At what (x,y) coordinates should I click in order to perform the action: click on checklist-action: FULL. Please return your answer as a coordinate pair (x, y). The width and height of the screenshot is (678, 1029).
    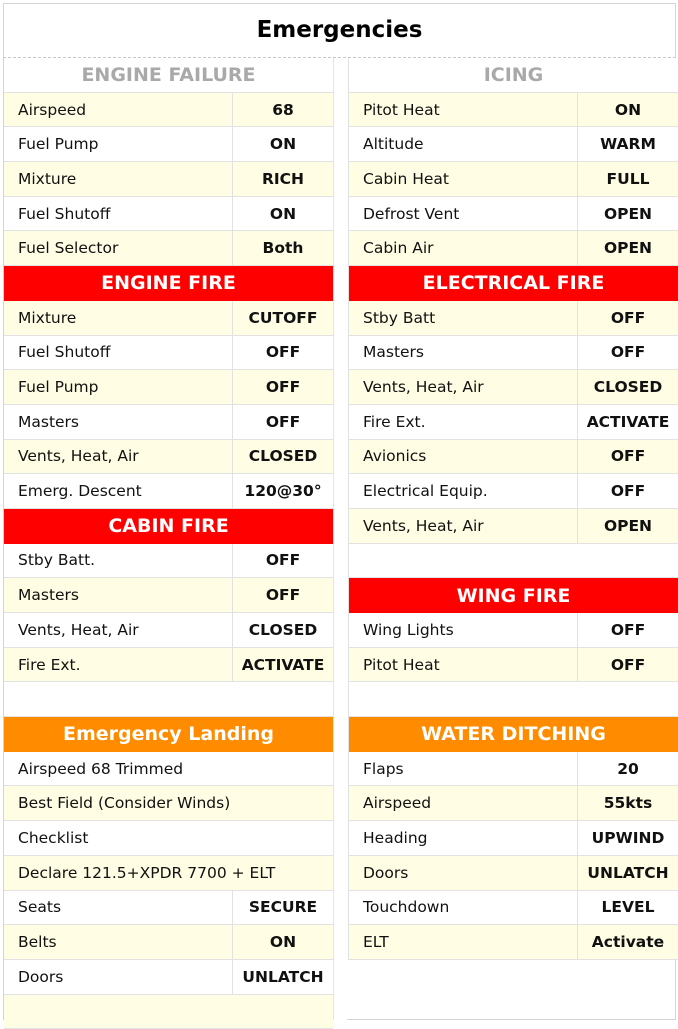
    Looking at the image, I should click on (628, 178).